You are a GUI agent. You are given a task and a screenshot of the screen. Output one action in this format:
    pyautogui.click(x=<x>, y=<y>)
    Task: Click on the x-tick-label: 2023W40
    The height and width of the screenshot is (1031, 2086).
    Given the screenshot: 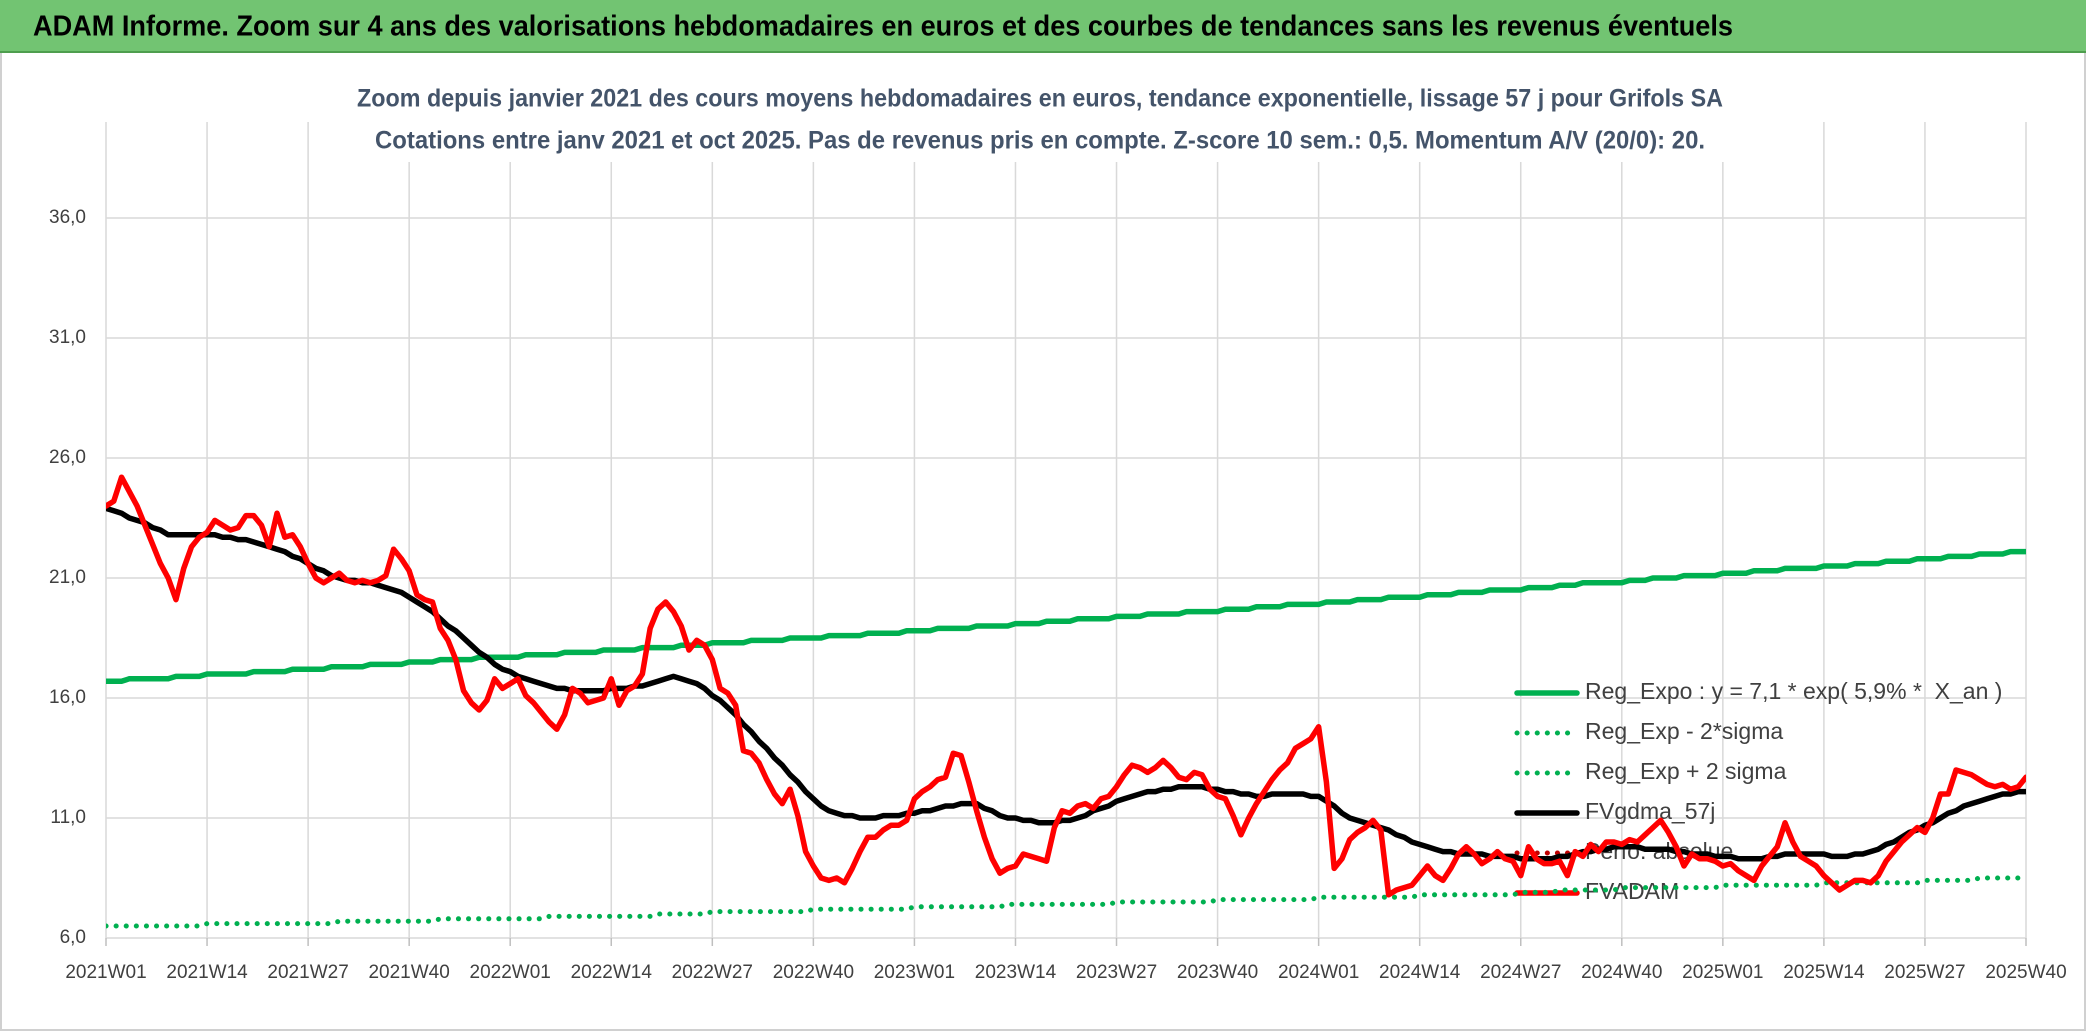 What is the action you would take?
    pyautogui.click(x=1217, y=972)
    